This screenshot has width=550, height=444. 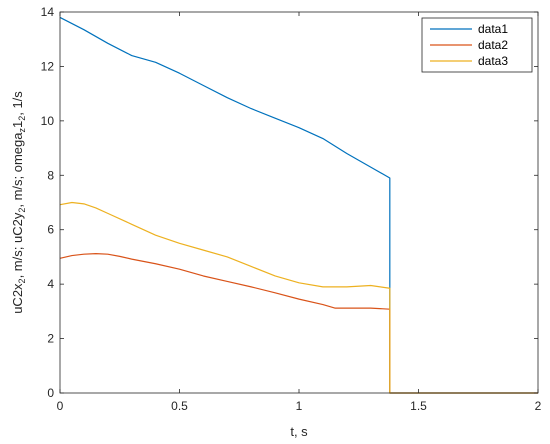 I want to click on y-tick-label: 2, so click(x=50, y=339).